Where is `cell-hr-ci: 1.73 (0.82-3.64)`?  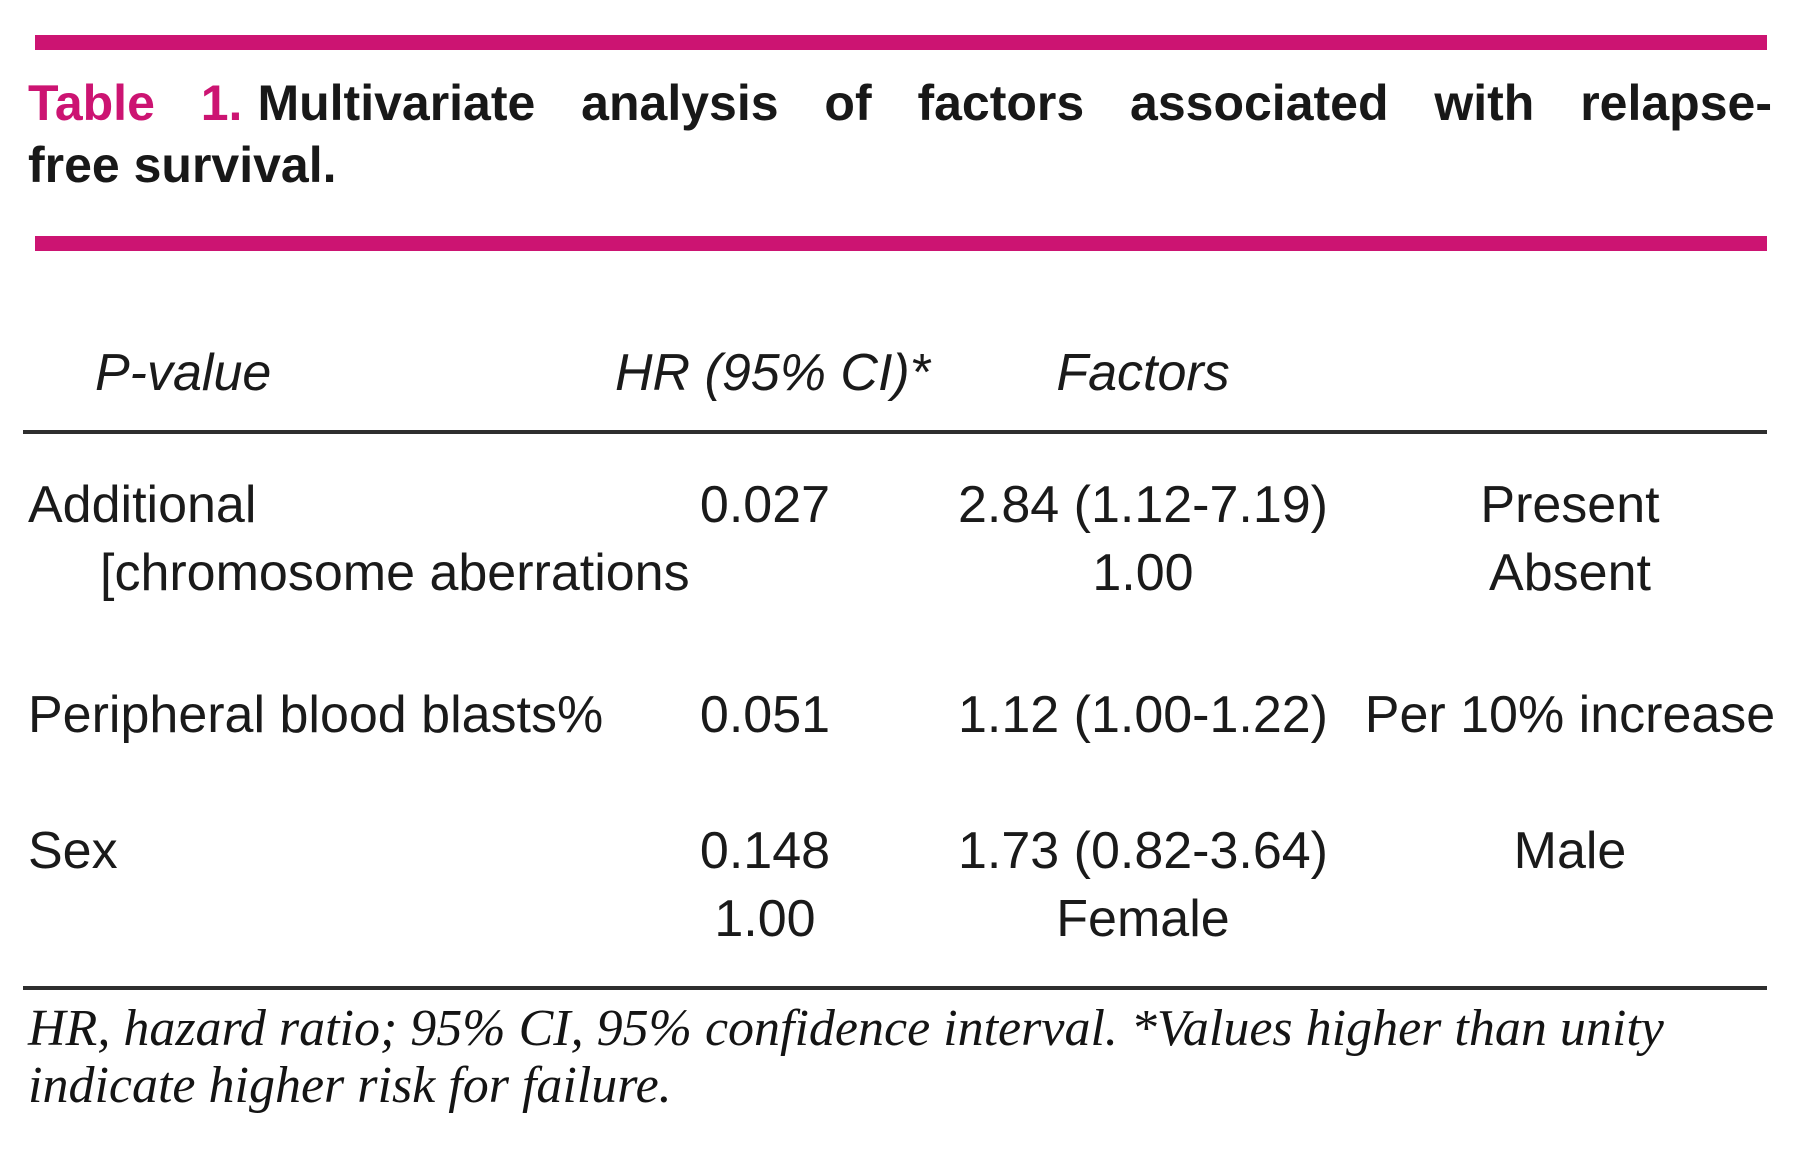
cell-hr-ci: 1.73 (0.82-3.64) is located at coordinates (1143, 851).